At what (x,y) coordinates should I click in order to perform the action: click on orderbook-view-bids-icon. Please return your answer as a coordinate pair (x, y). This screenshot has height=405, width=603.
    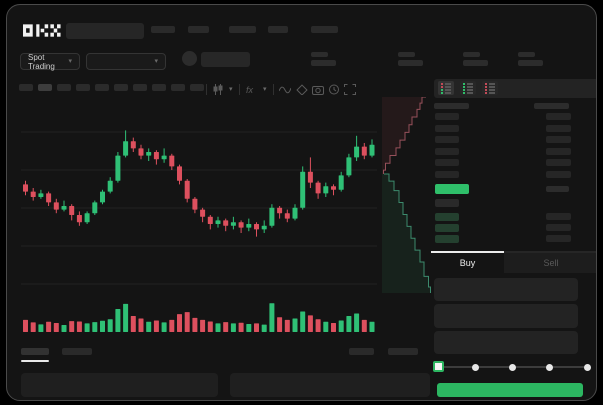
    Looking at the image, I should click on (468, 88).